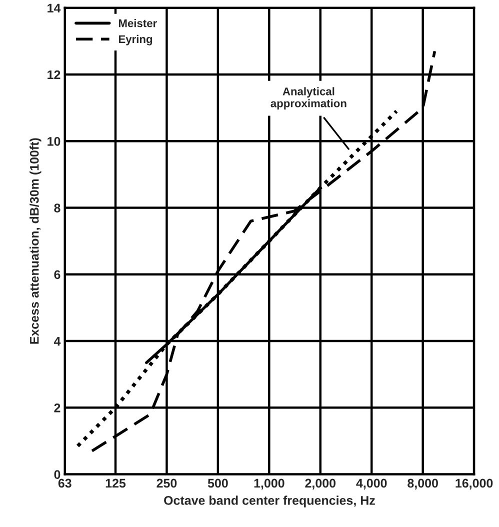 The image size is (499, 527). I want to click on x-tick-label: 8,000, so click(423, 484).